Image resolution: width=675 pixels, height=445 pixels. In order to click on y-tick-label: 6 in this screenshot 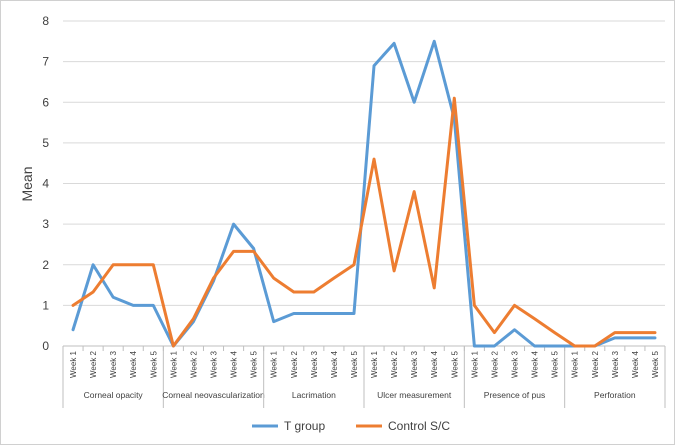, I will do `click(45, 102)`.